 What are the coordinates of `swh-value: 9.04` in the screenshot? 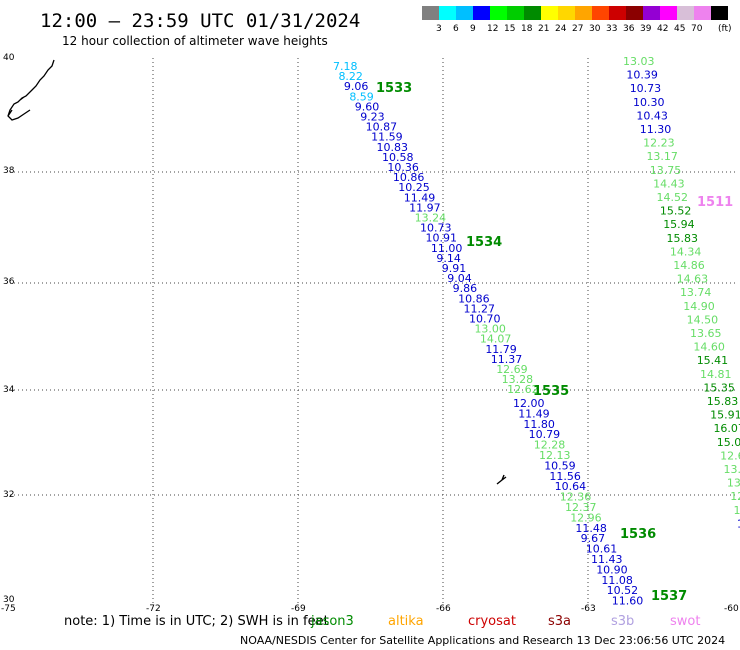 It's located at (459, 278).